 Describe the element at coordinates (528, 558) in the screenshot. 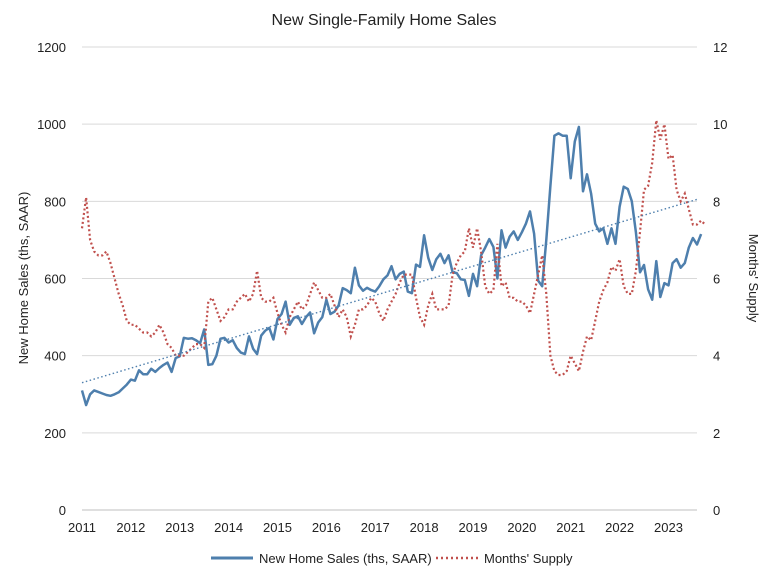

I see `legend-supply-label: Months' Supply` at that location.